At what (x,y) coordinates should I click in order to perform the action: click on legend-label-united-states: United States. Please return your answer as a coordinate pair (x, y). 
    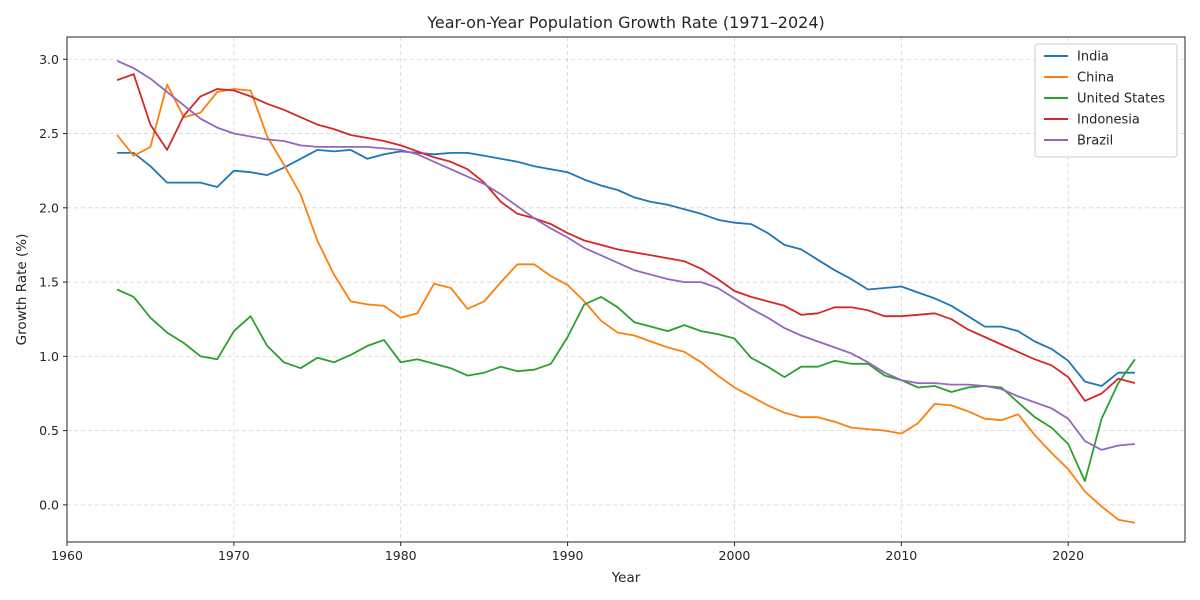
    Looking at the image, I should click on (1121, 99).